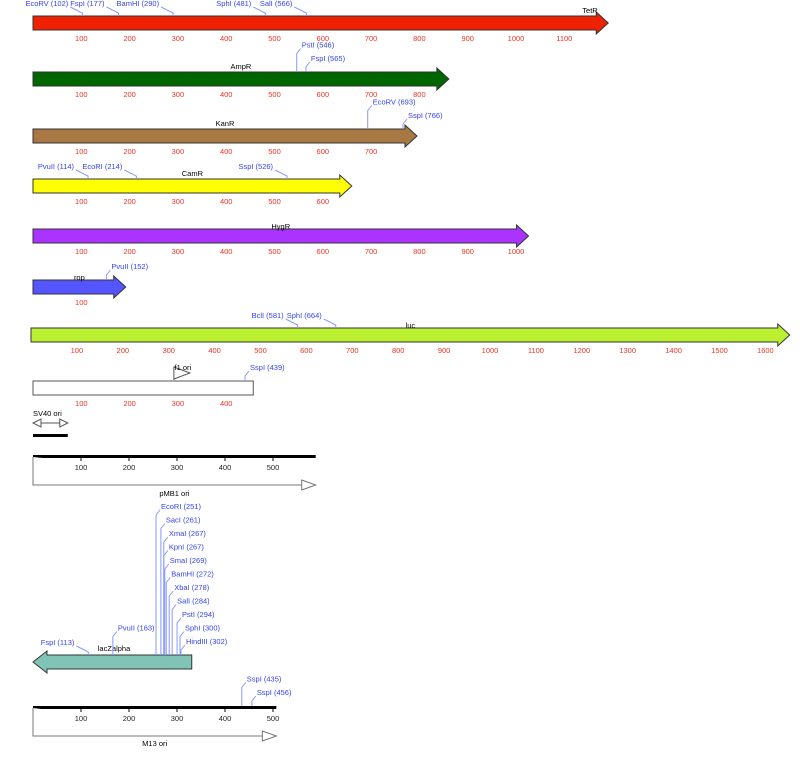 The height and width of the screenshot is (764, 800). I want to click on restriction-site: PvuII (152), so click(127, 271).